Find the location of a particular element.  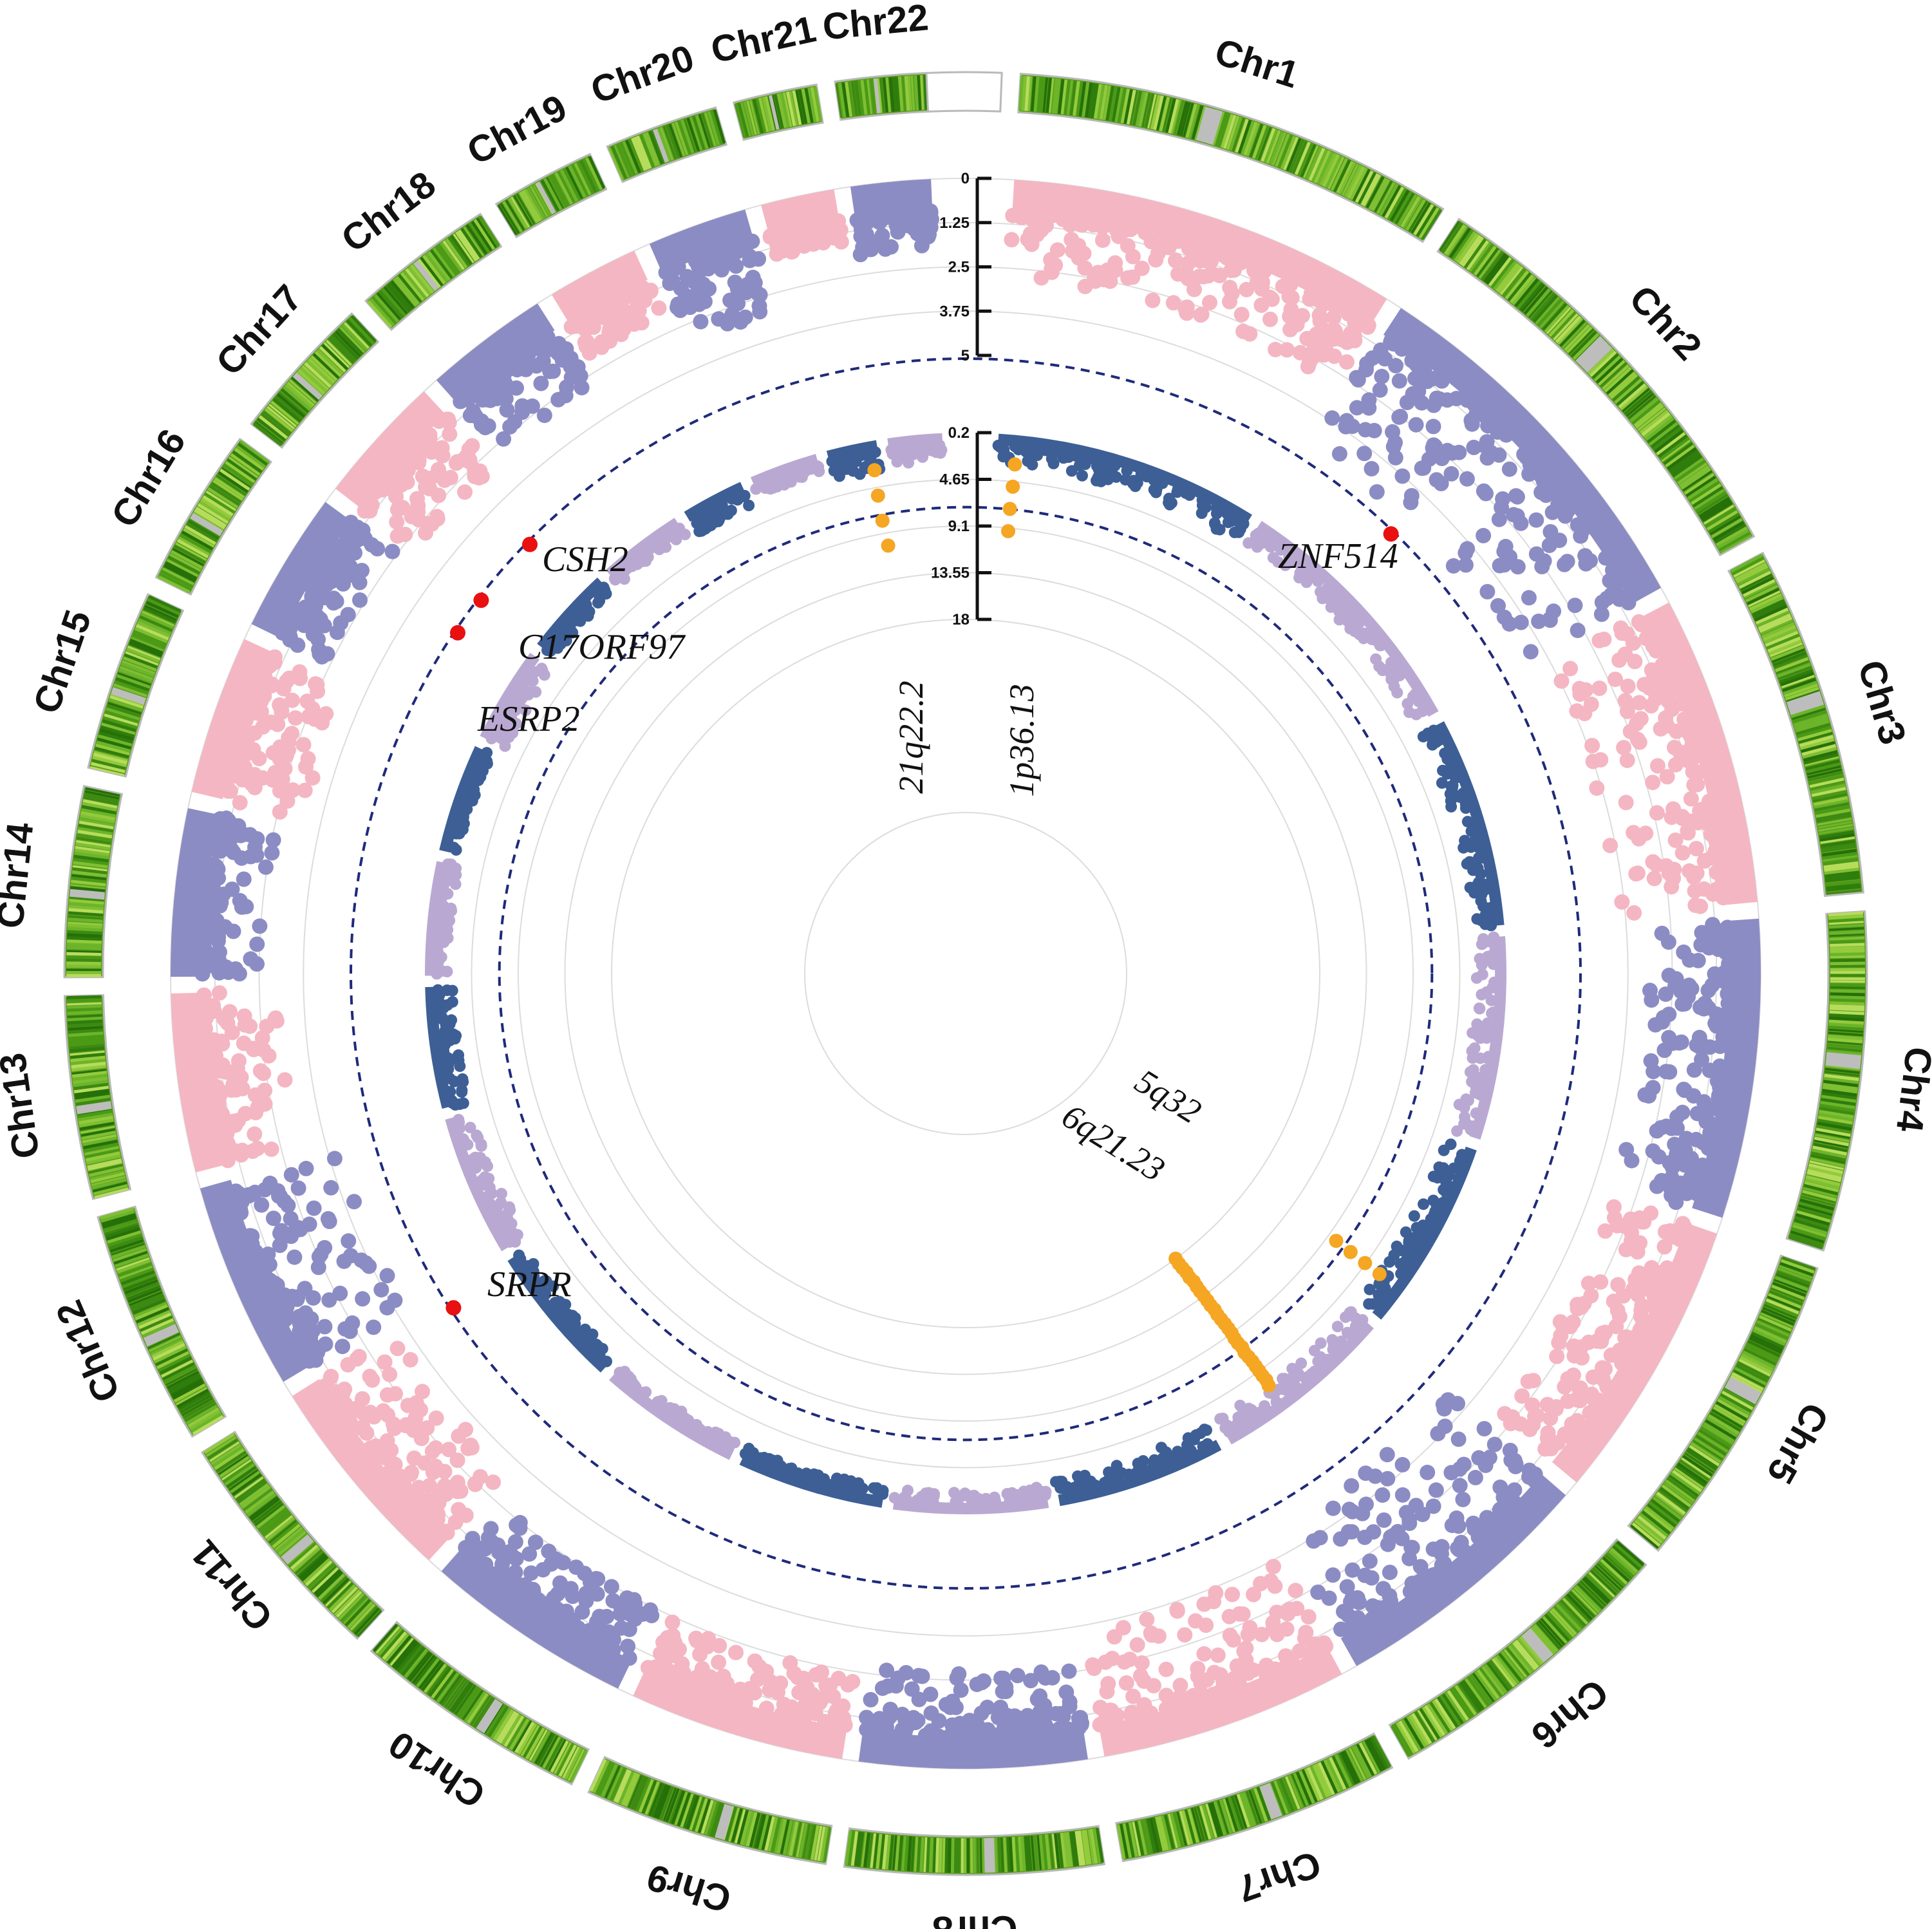

inner-tick-label: 9.1 is located at coordinates (959, 526).